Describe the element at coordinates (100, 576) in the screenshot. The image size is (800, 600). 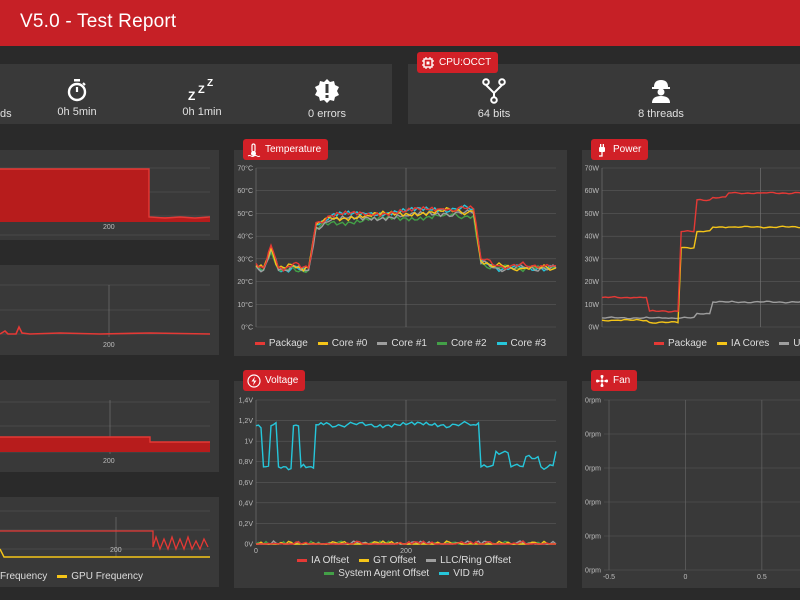
I see `legend-item: GPU Frequency` at that location.